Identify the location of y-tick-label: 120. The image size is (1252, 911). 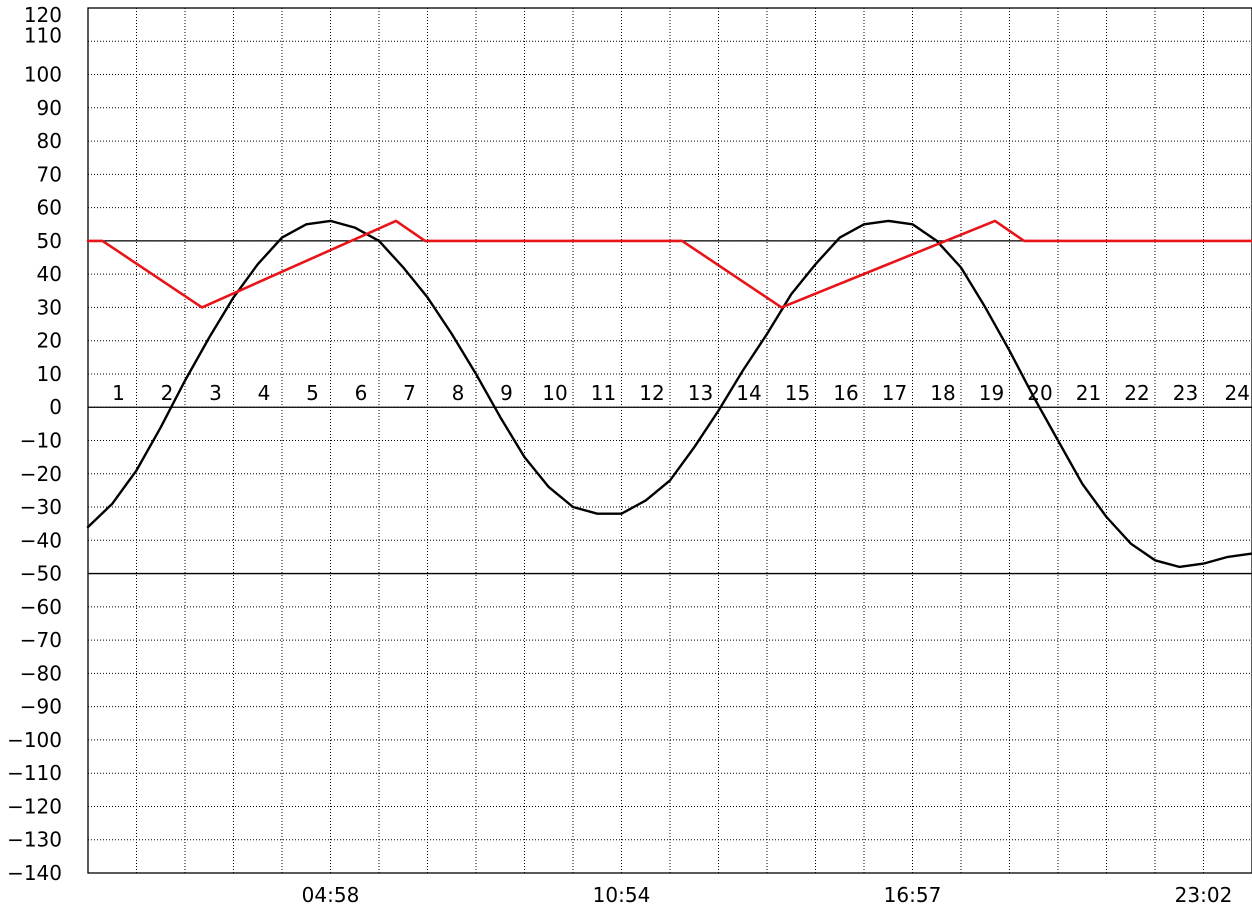
(43, 15).